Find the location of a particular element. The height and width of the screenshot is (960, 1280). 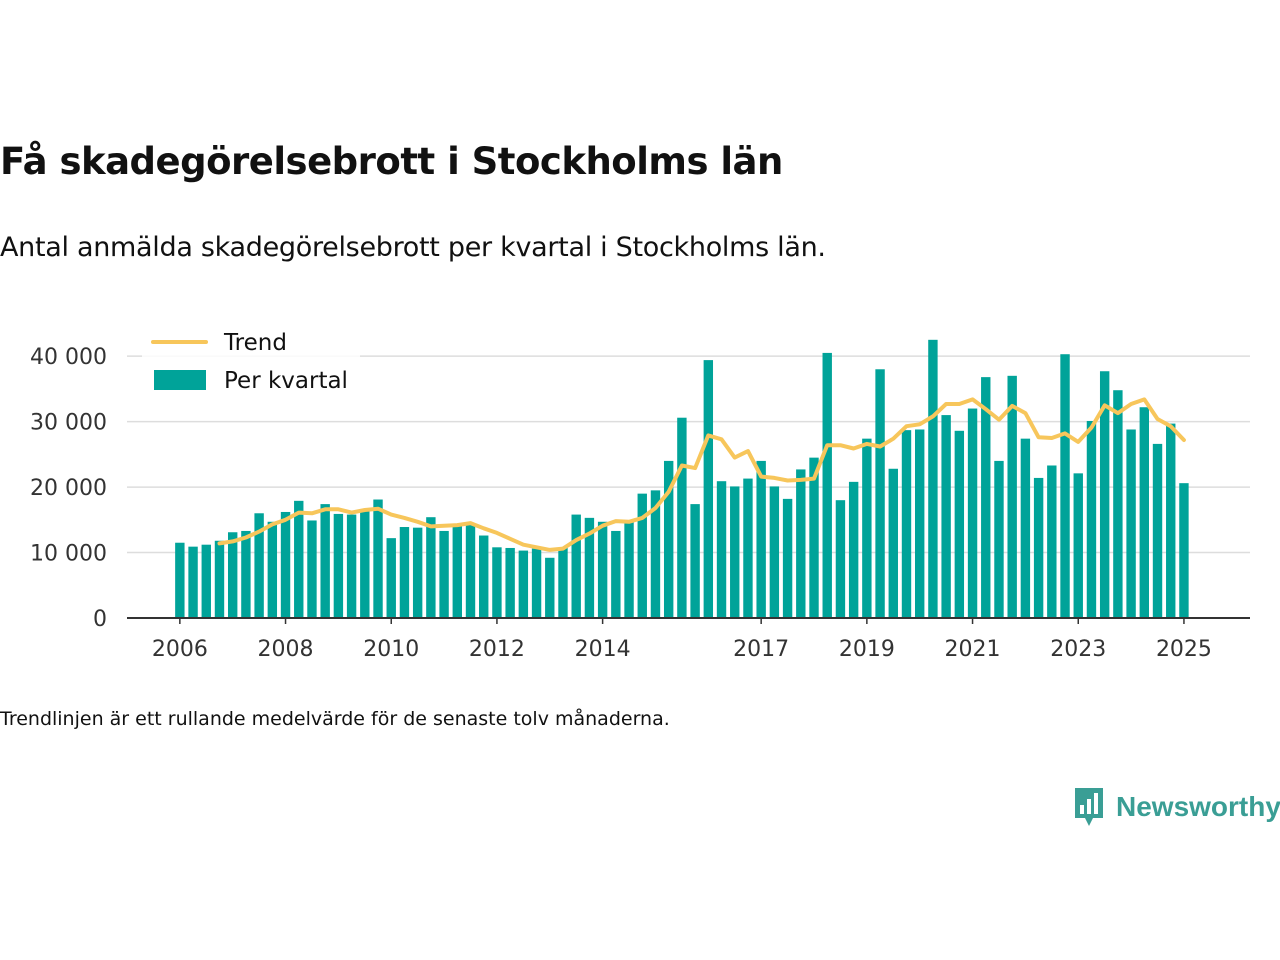

x-tick-label: 2012 is located at coordinates (497, 649).